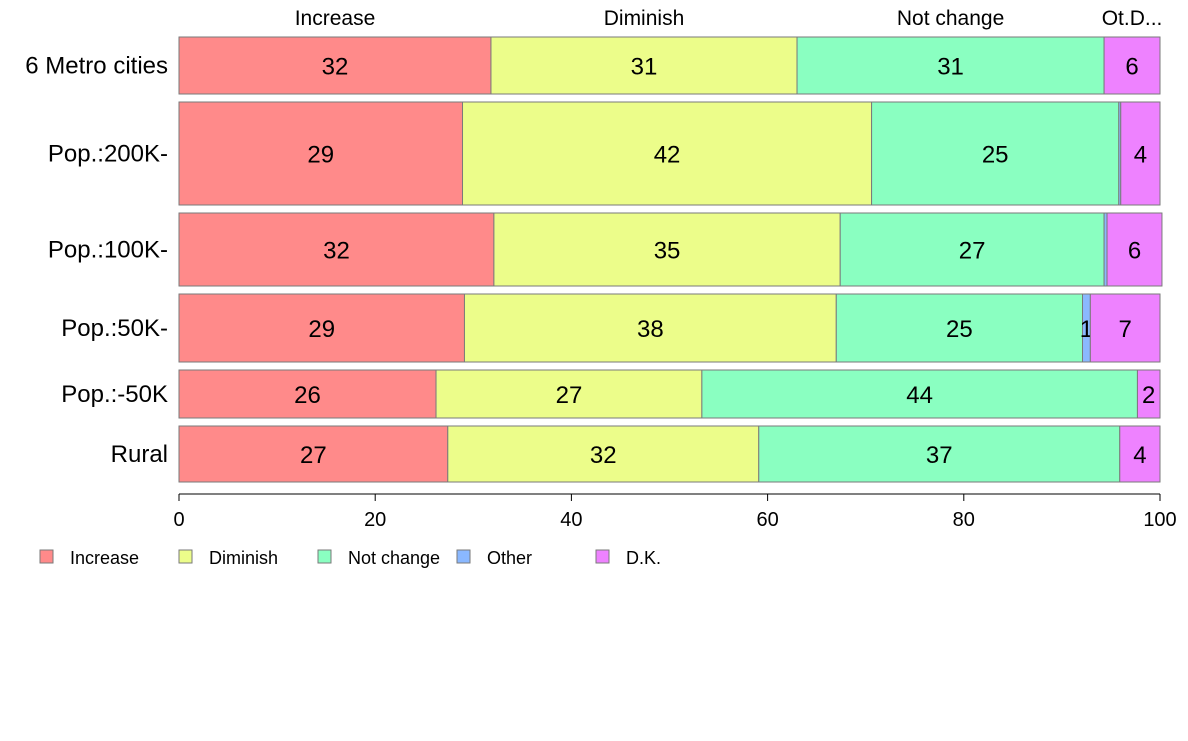  Describe the element at coordinates (178, 520) in the screenshot. I see `x-tick-label: 0` at that location.